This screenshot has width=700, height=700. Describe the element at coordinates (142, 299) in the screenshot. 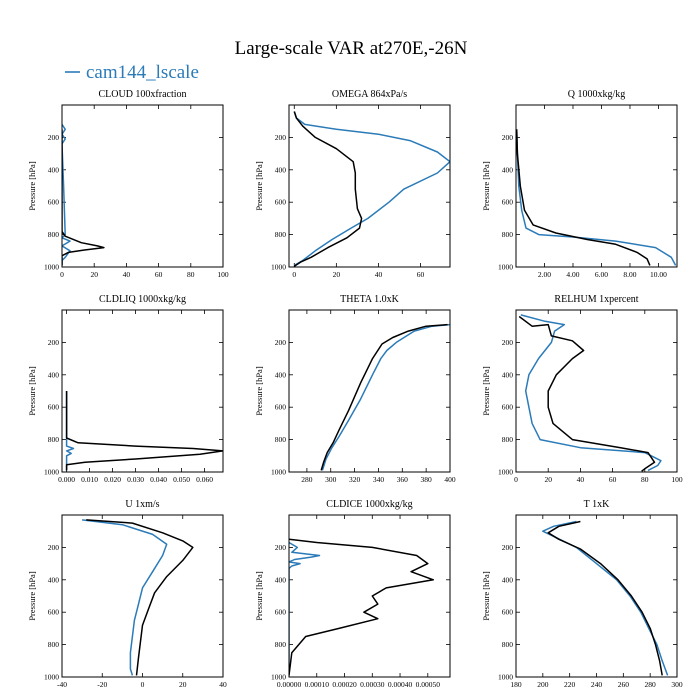

I see `panel-title: CLDLIQ 1000xkg/kg` at that location.